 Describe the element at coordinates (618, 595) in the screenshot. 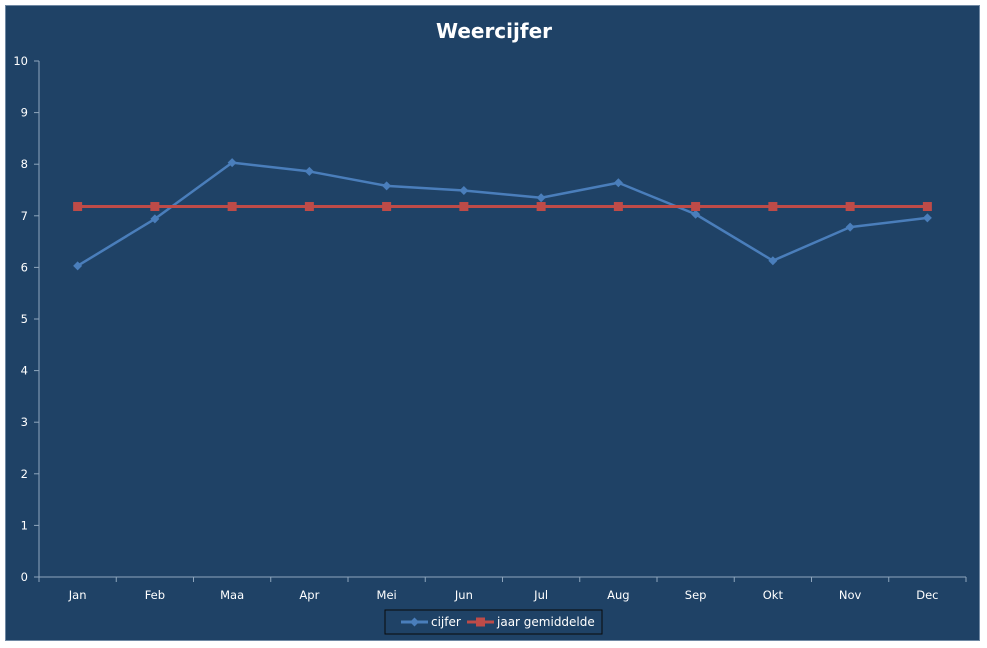

I see `x-tick-label: Aug` at that location.